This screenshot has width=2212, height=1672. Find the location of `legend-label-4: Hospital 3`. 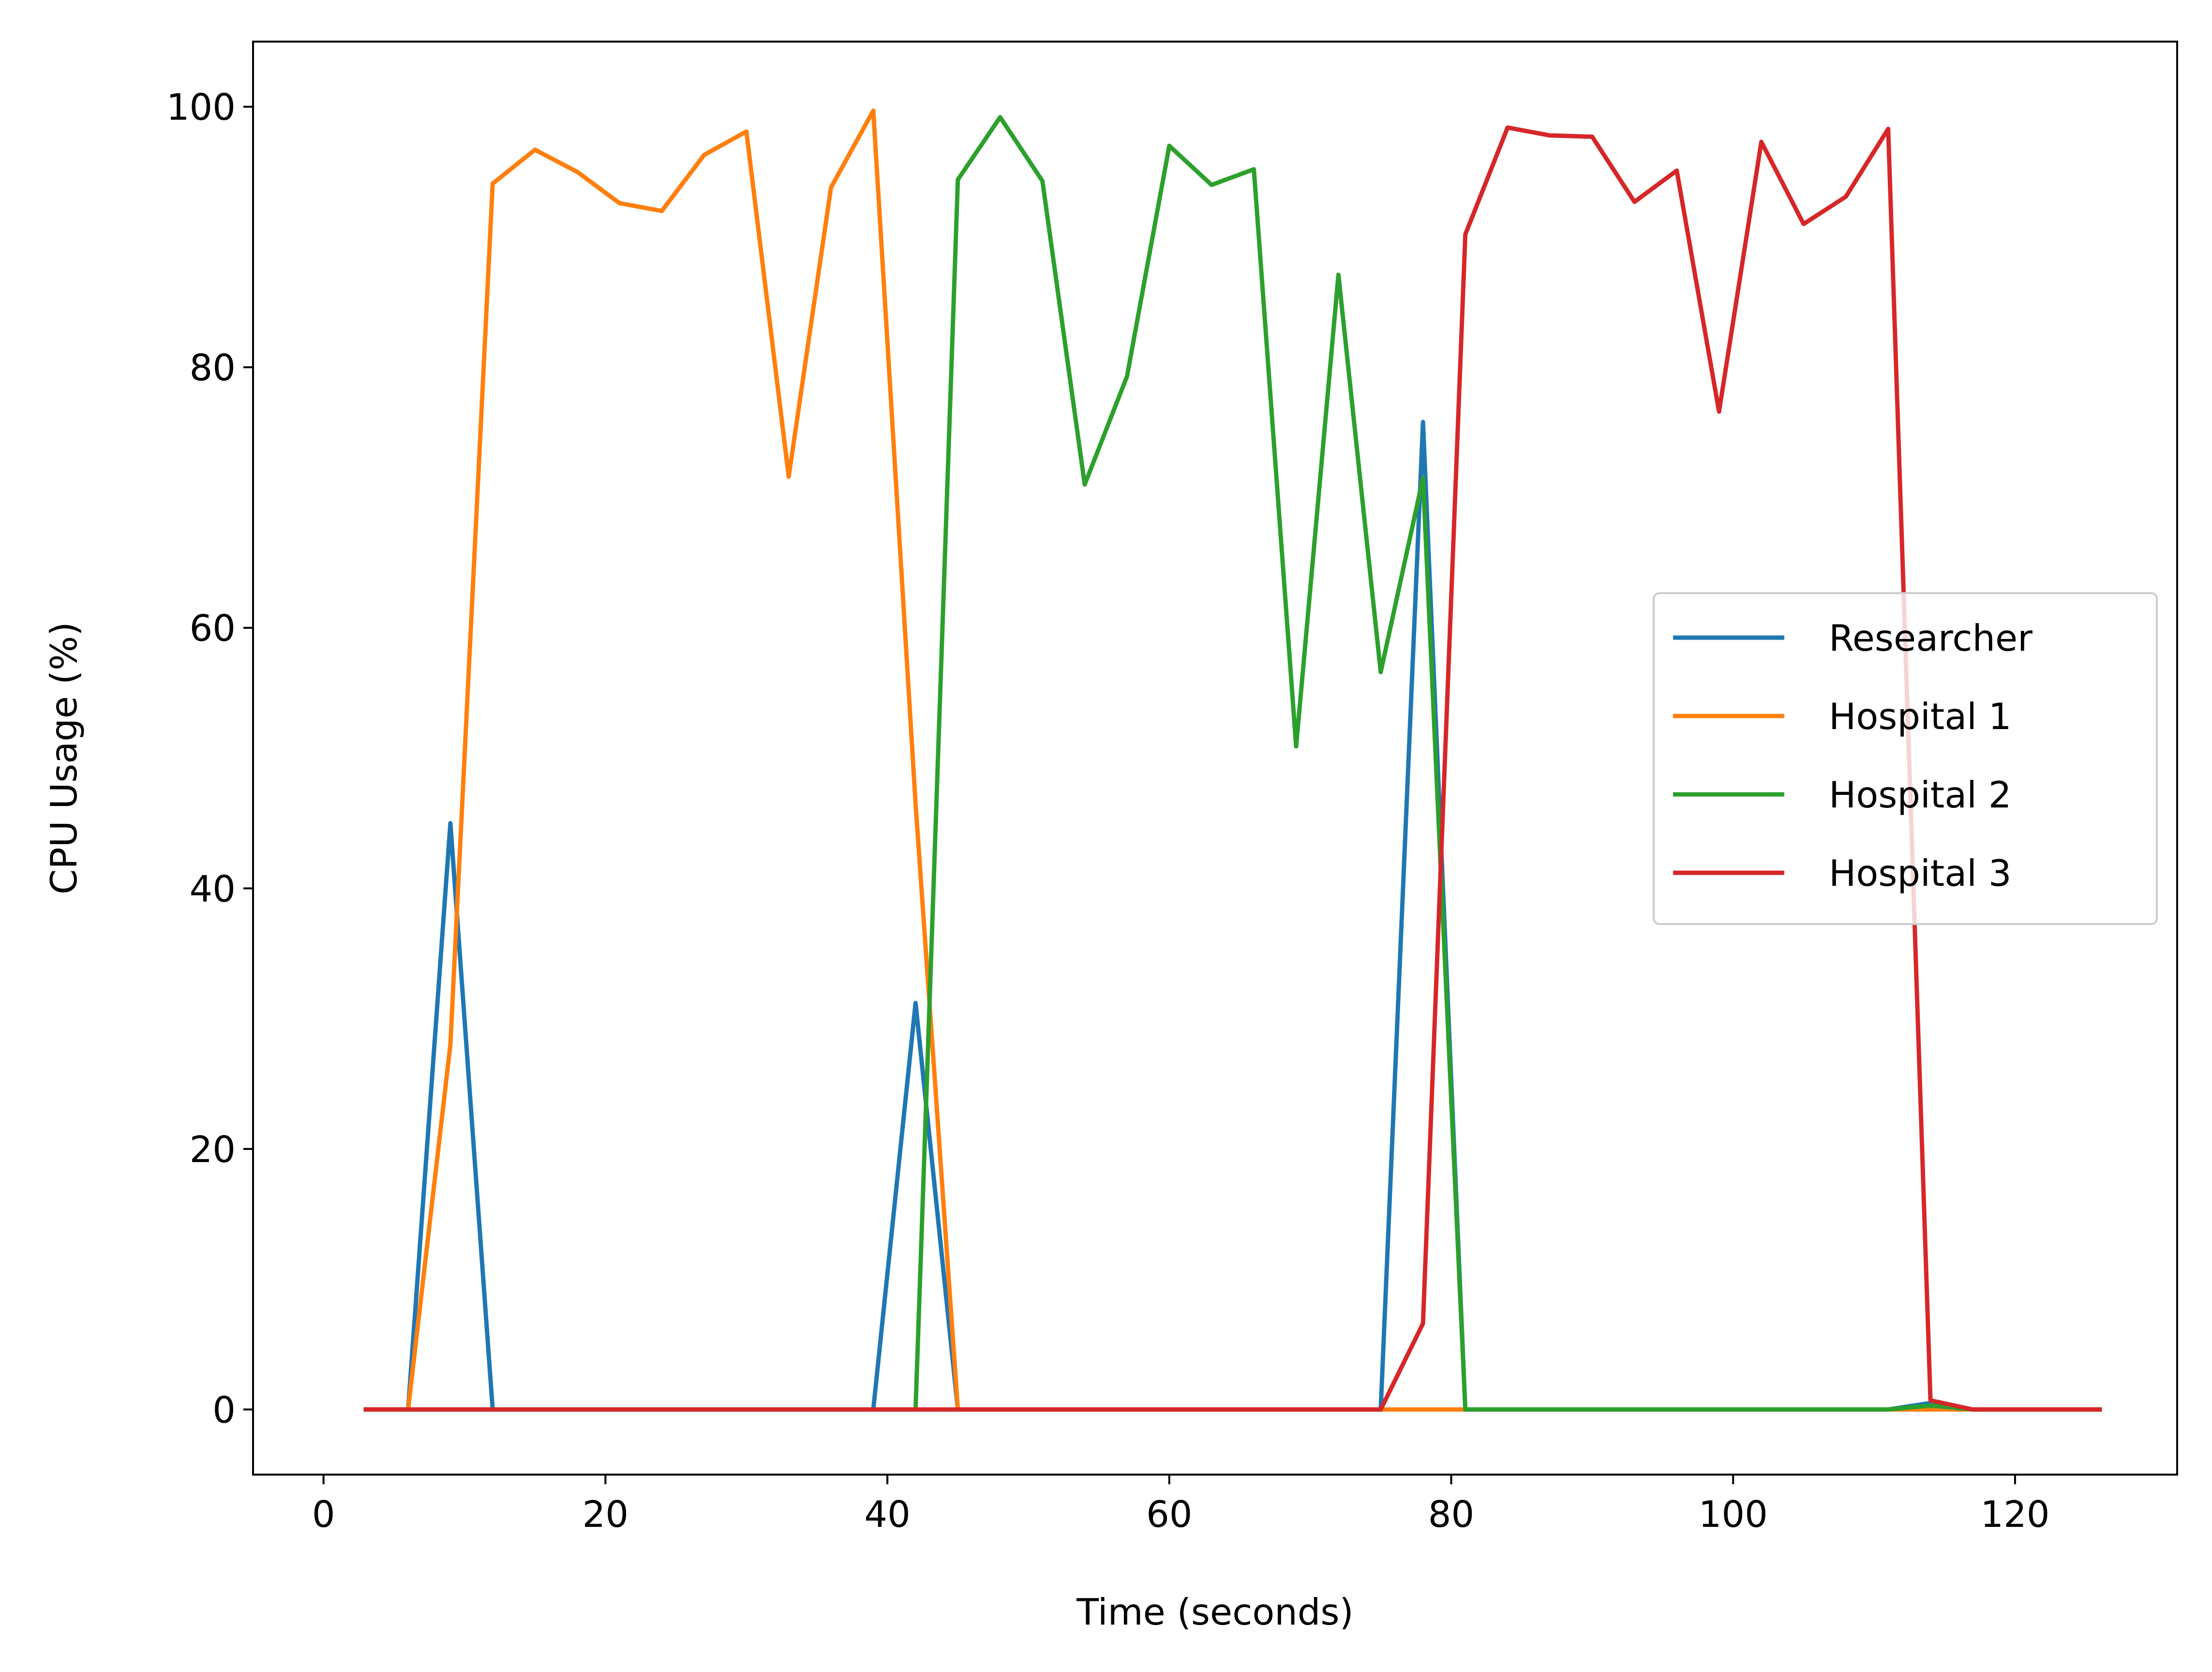

legend-label-4: Hospital 3 is located at coordinates (1920, 873).